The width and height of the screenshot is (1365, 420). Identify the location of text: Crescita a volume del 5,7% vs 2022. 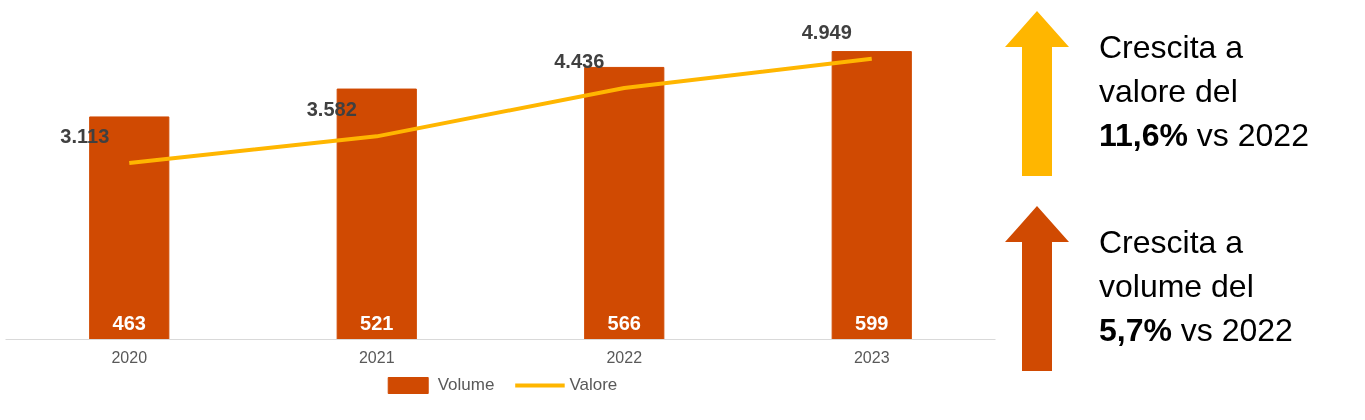
(1196, 286).